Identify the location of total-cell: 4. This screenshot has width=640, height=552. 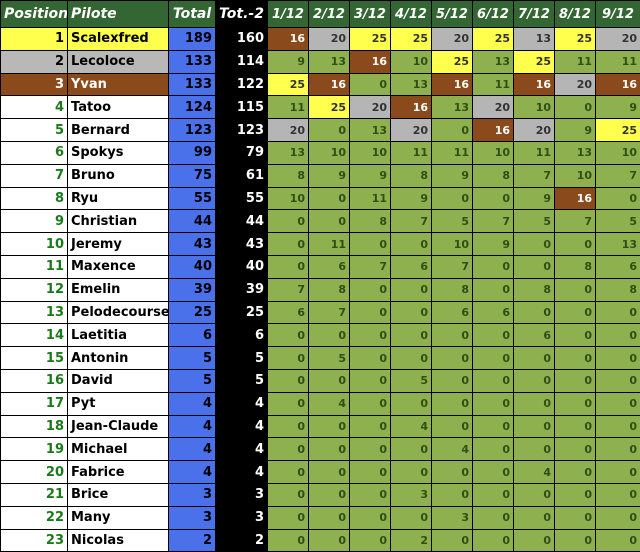
(192, 403).